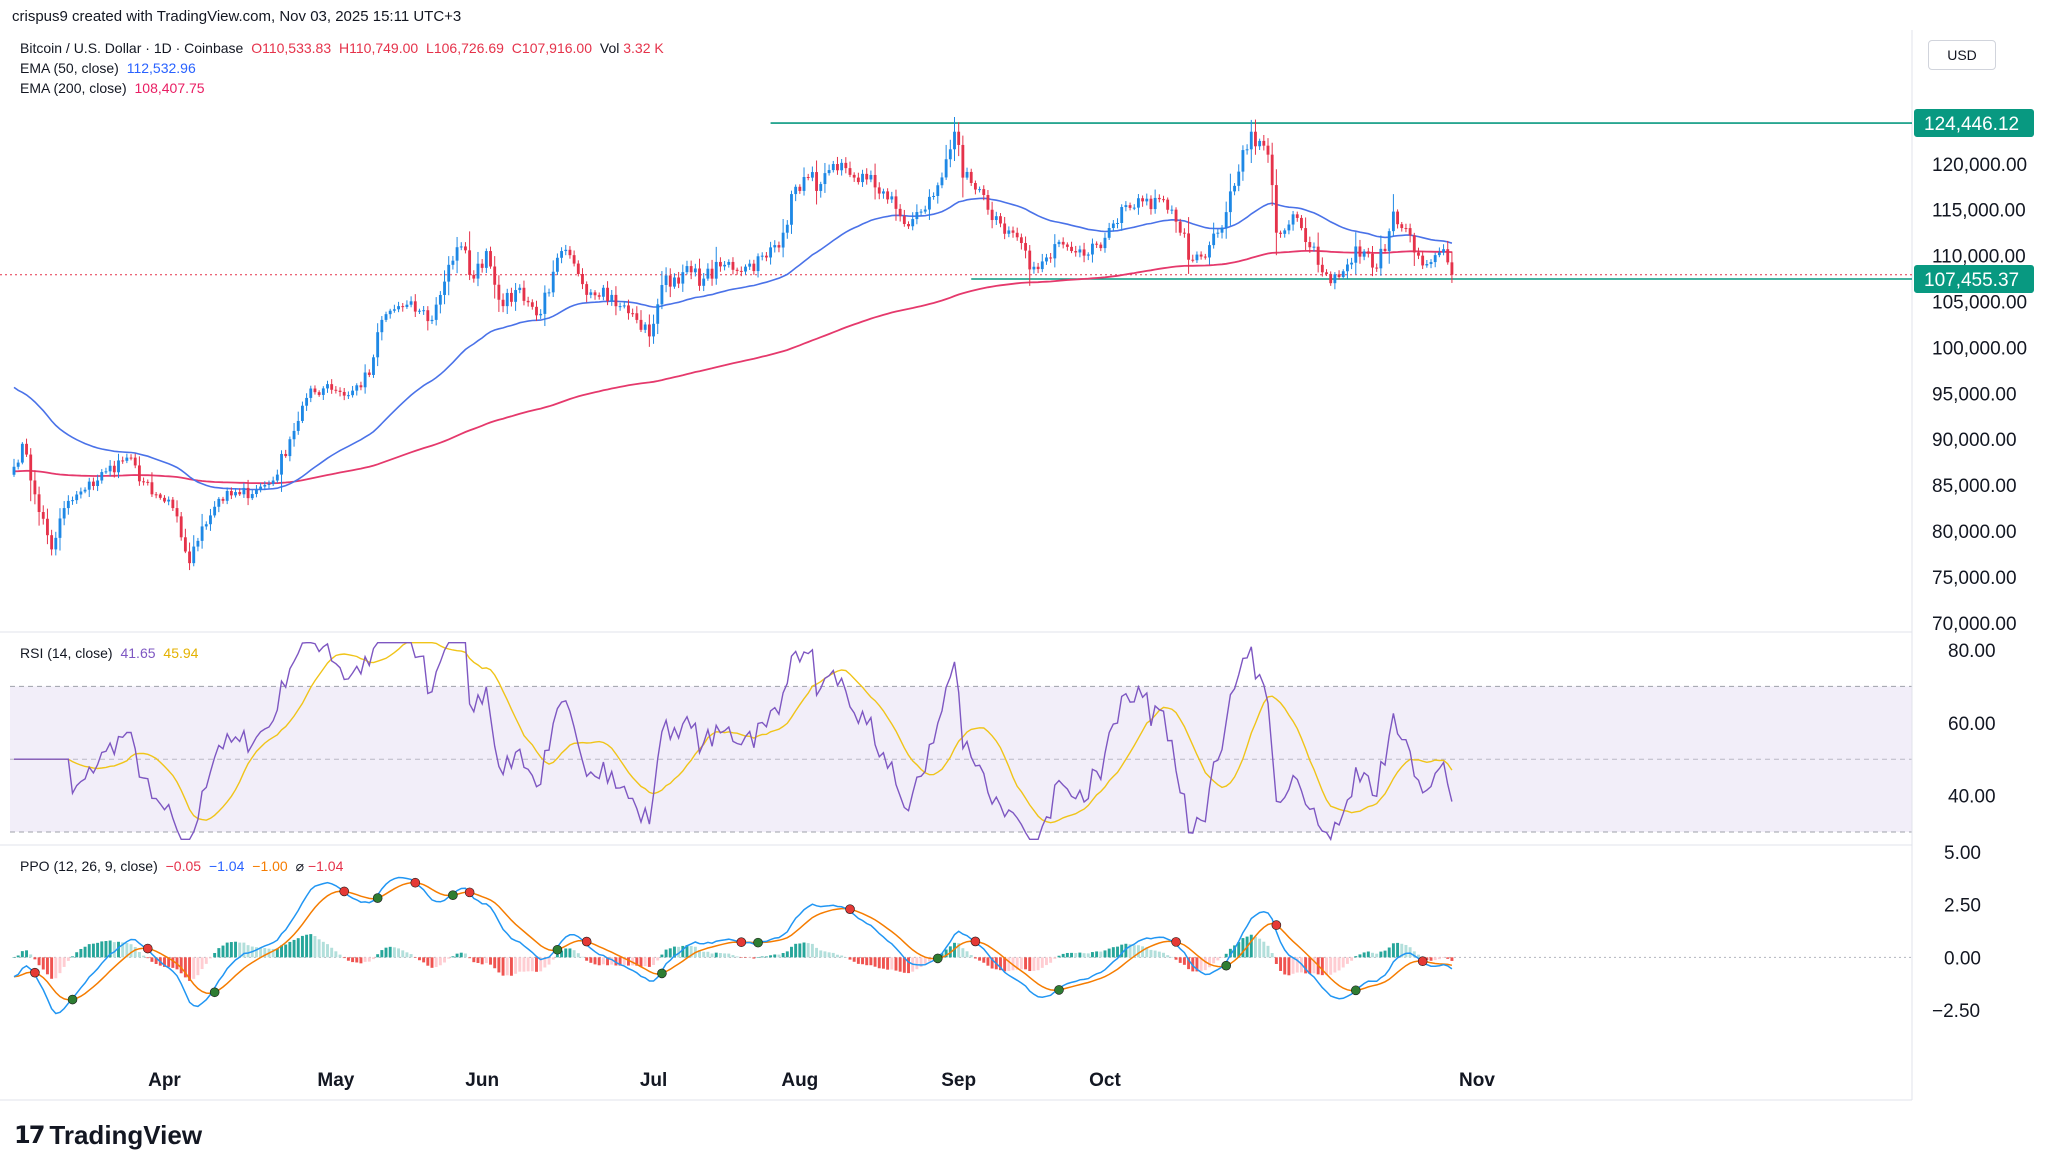 This screenshot has height=1168, width=2048. I want to click on ppo-signal-value: −1.00, so click(270, 866).